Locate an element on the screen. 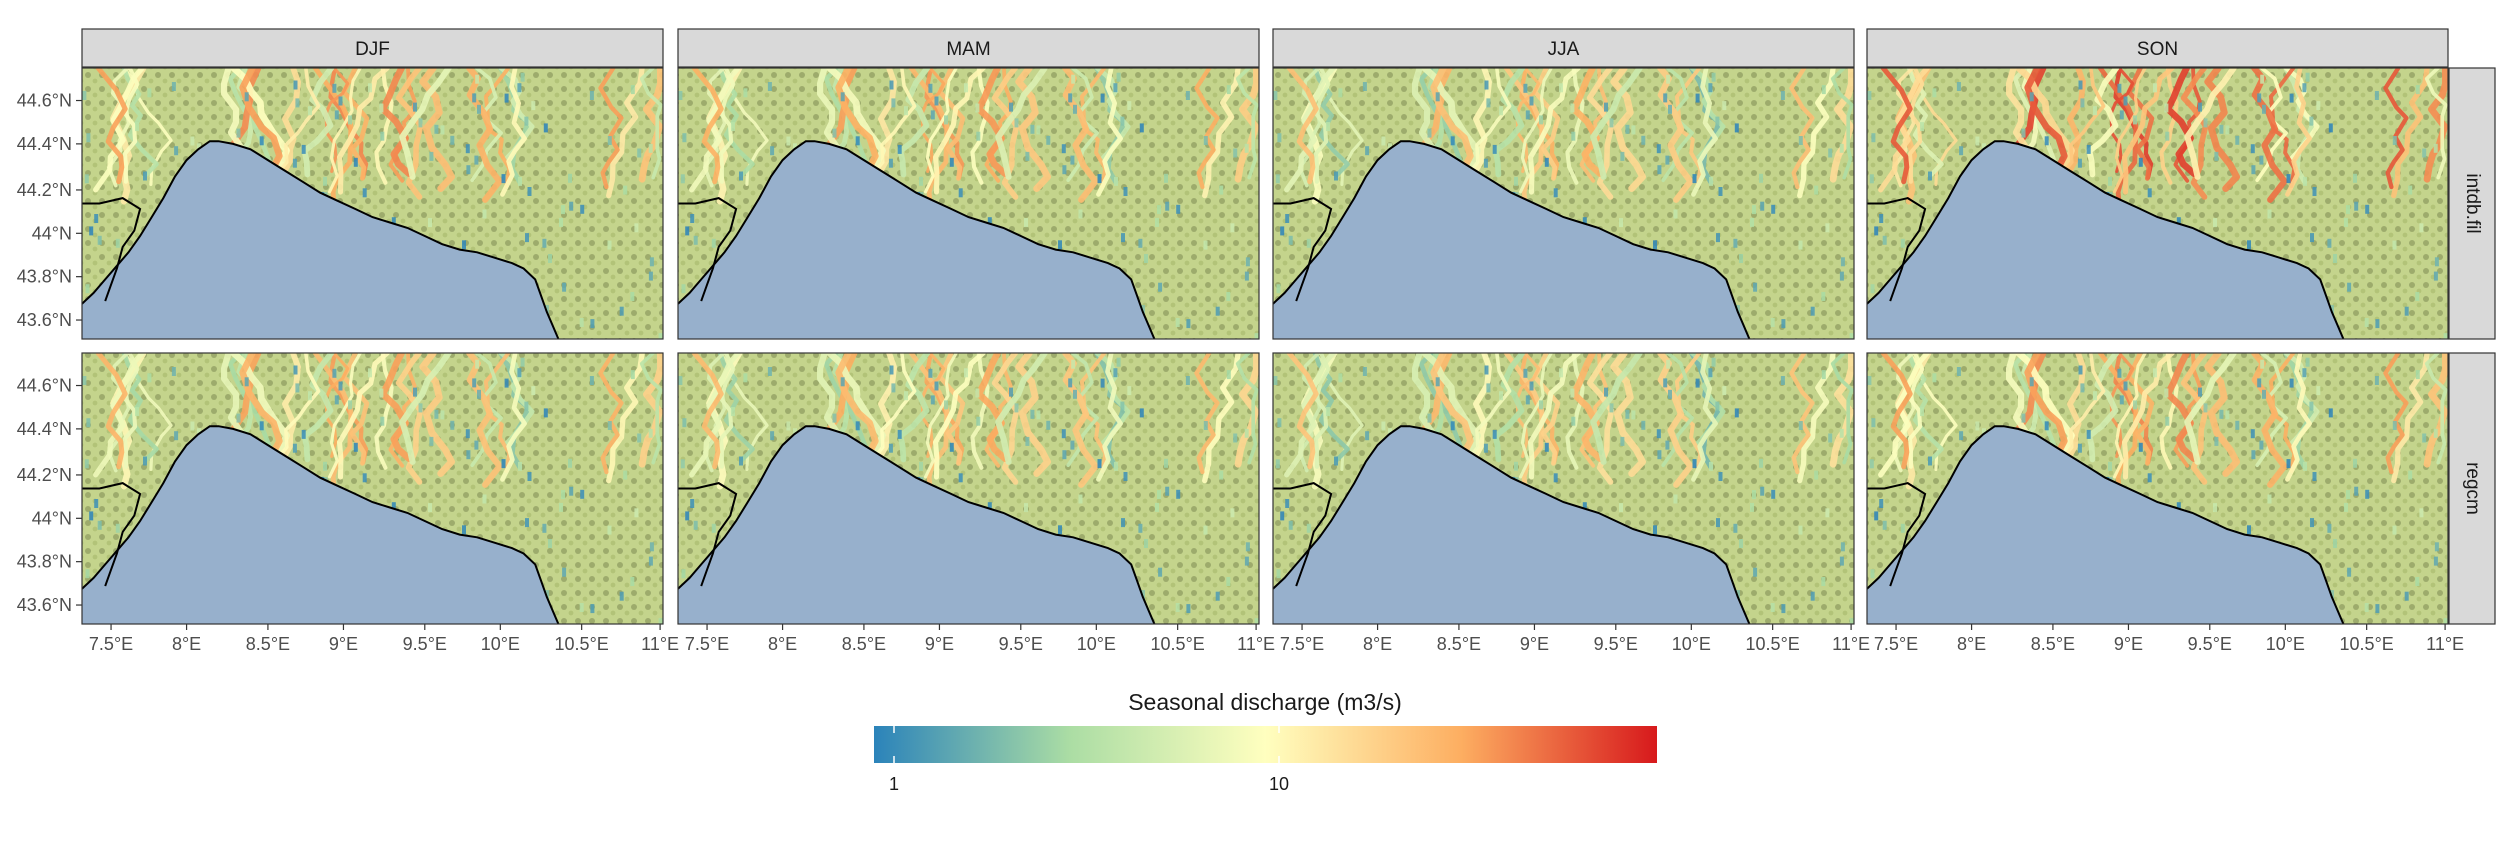 This screenshot has height=841, width=2500. country-border is located at coordinates (708, 534).